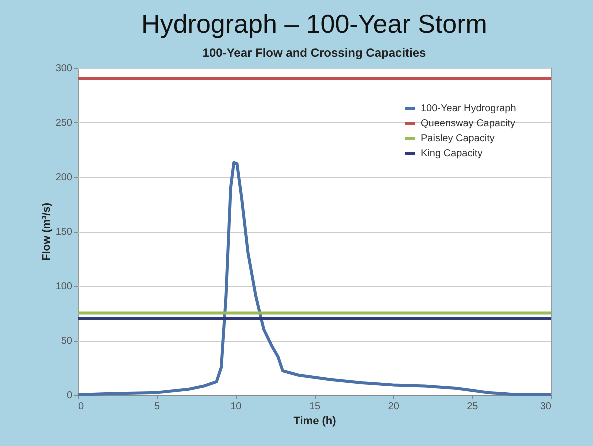  What do you see at coordinates (64, 287) in the screenshot?
I see `y-tick-label: 100` at bounding box center [64, 287].